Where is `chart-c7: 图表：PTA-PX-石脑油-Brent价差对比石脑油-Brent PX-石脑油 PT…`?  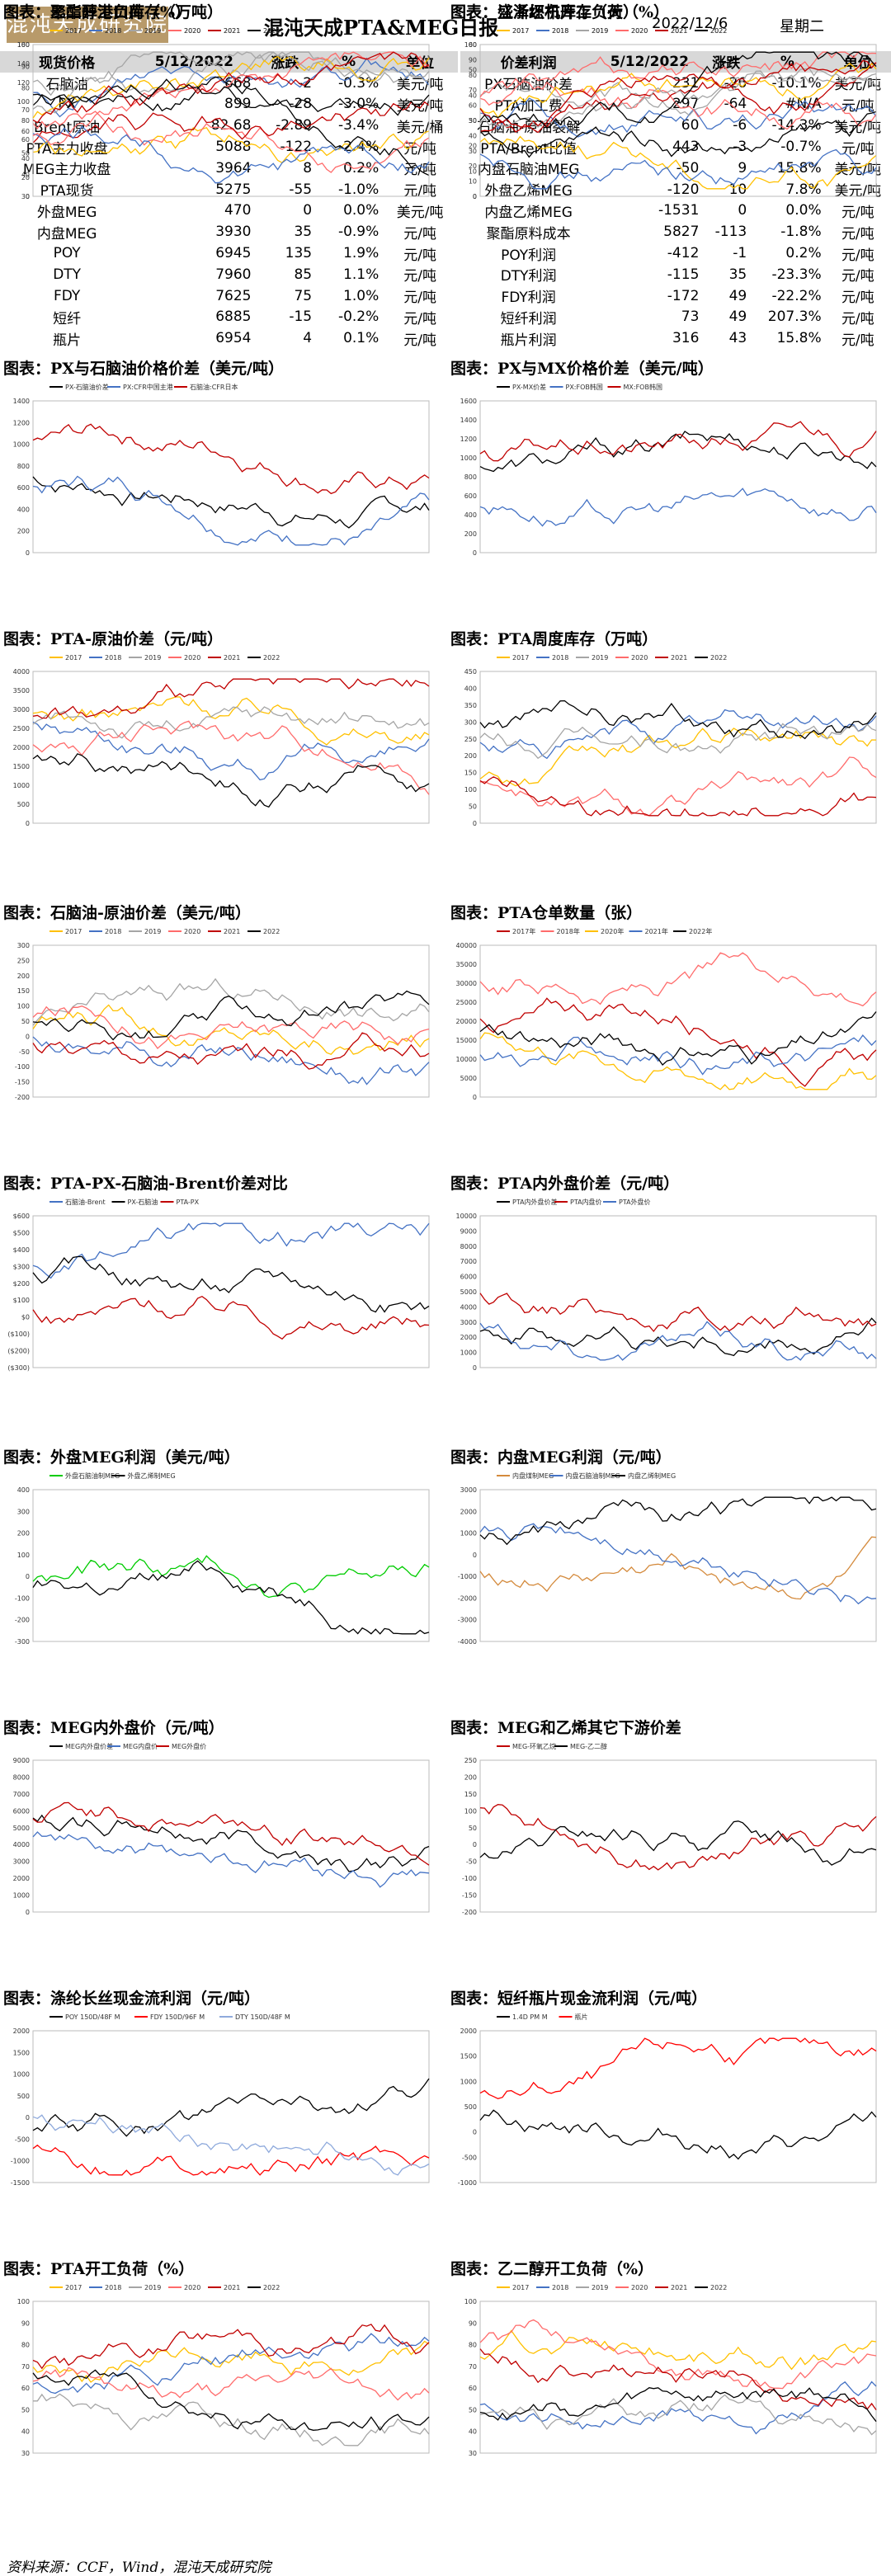
chart-c7: 图表：PTA-PX-石脑油-Brent价差对比石脑油-Brent PX-石脑油 PT… is located at coordinates (223, 1276).